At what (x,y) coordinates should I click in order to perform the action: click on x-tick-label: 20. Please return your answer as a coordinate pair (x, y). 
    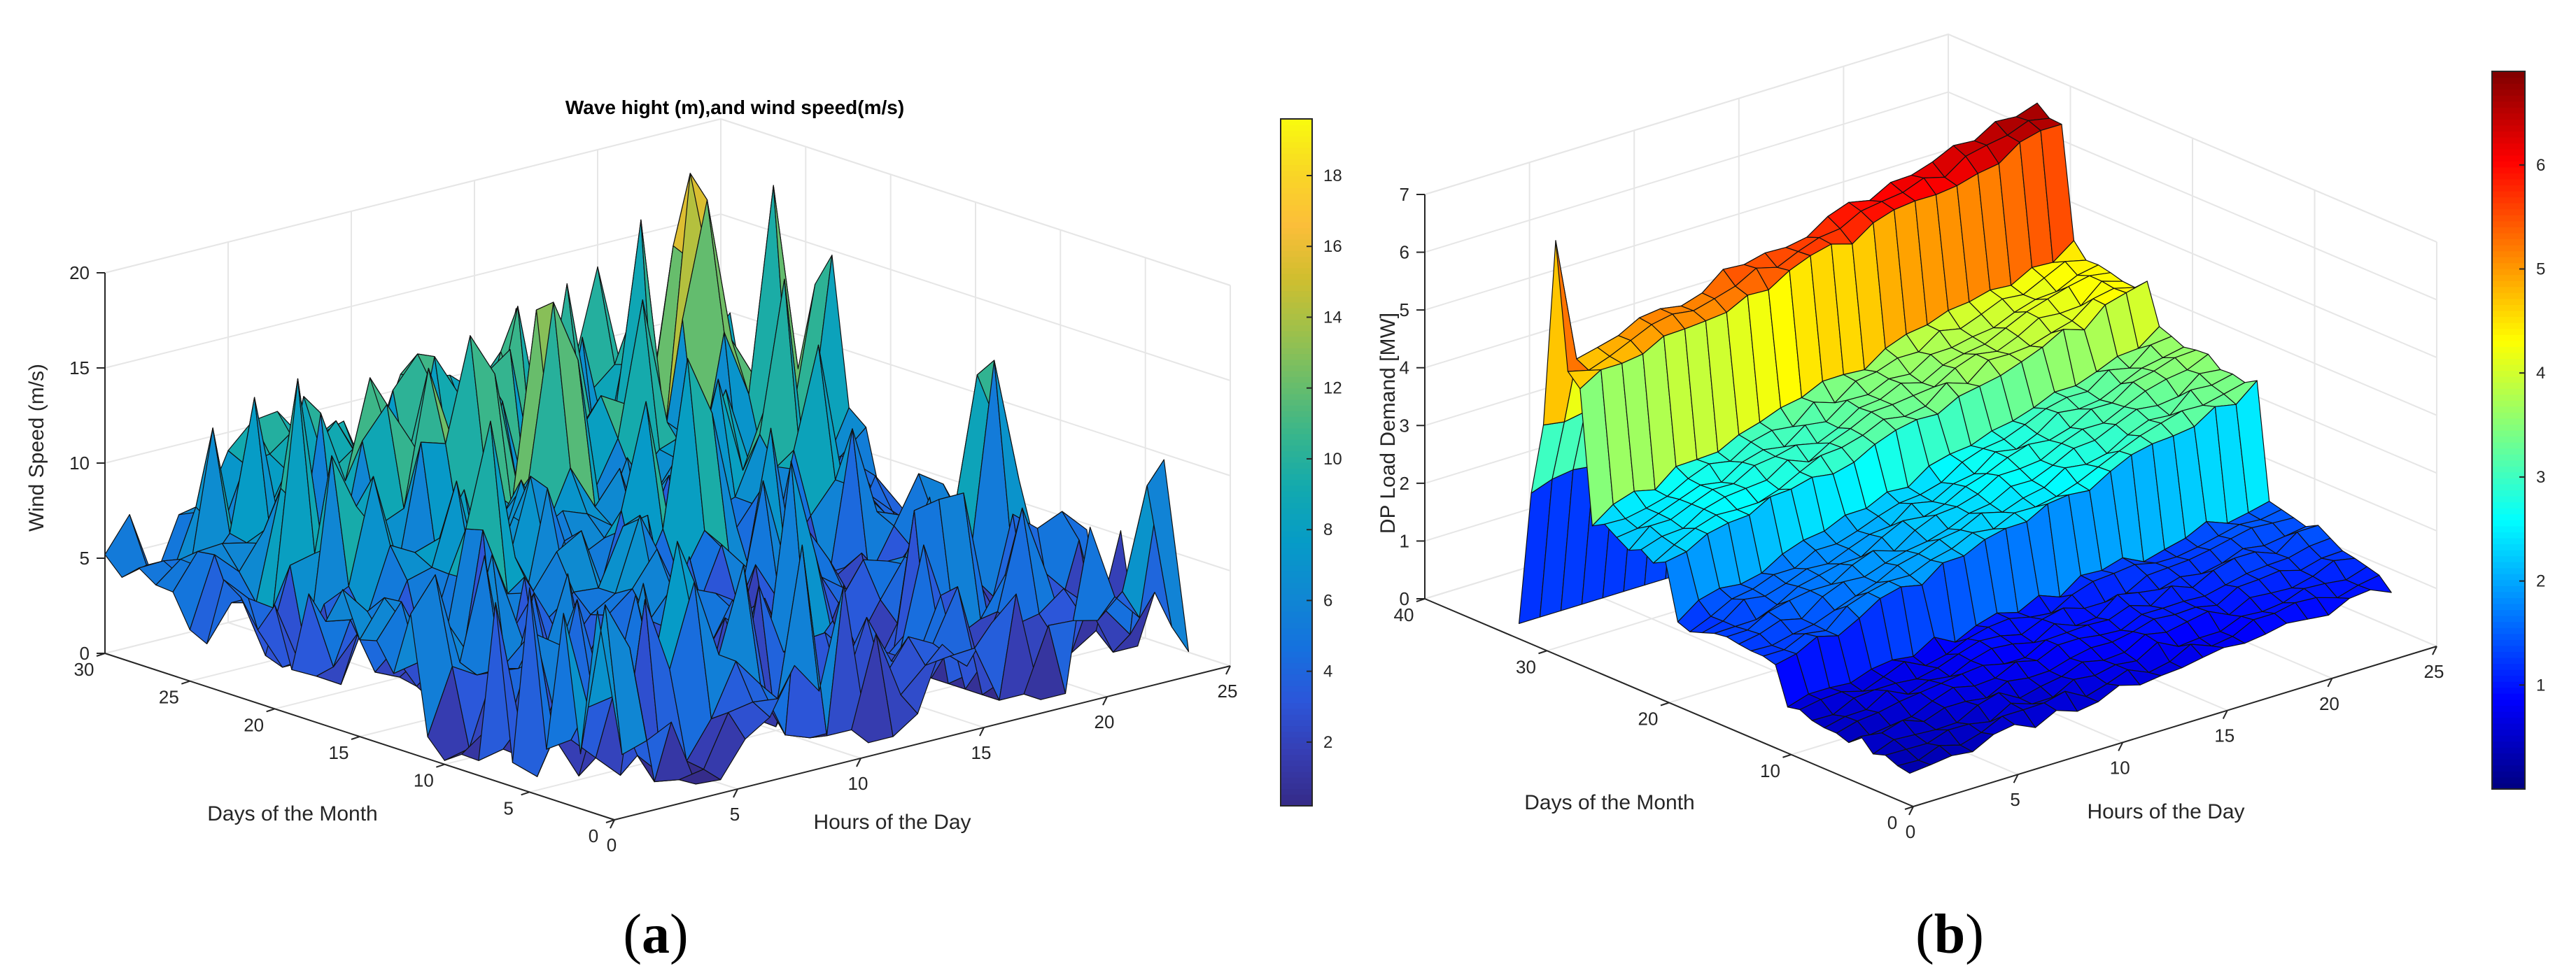
    Looking at the image, I should click on (2329, 703).